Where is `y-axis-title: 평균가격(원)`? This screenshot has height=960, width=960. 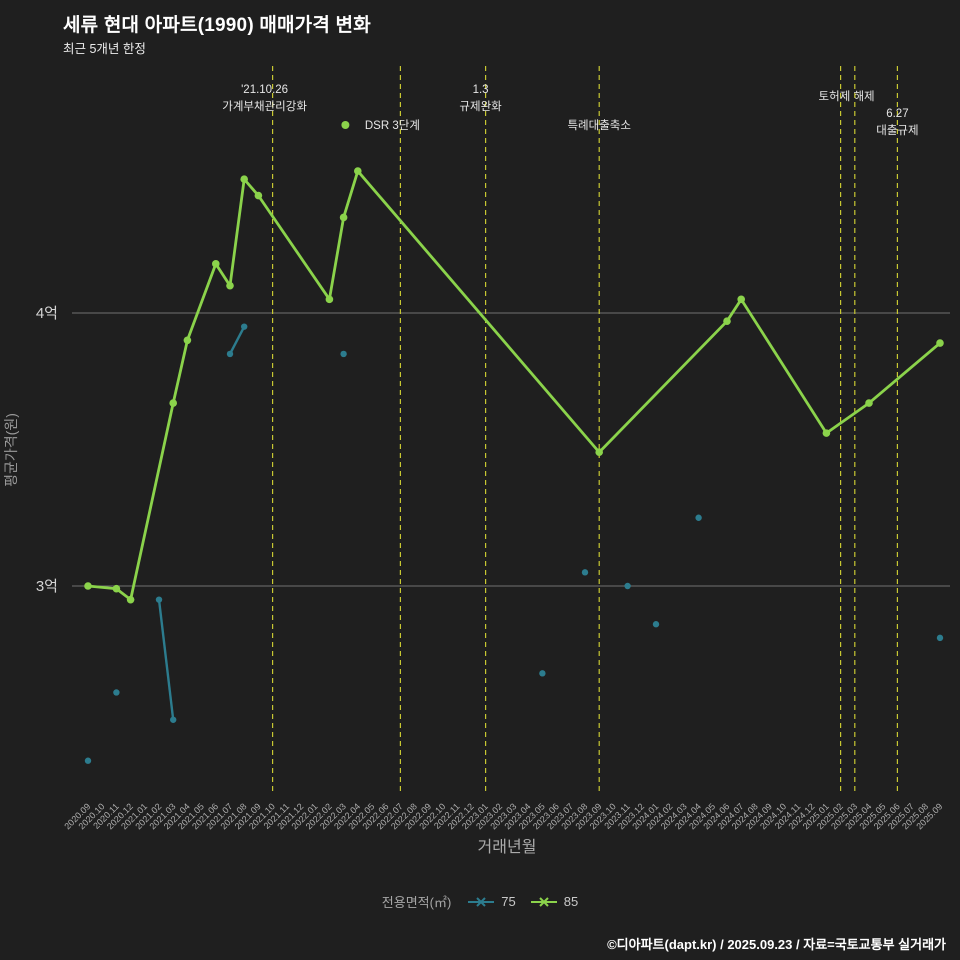 y-axis-title: 평균가격(원) is located at coordinates (11, 450).